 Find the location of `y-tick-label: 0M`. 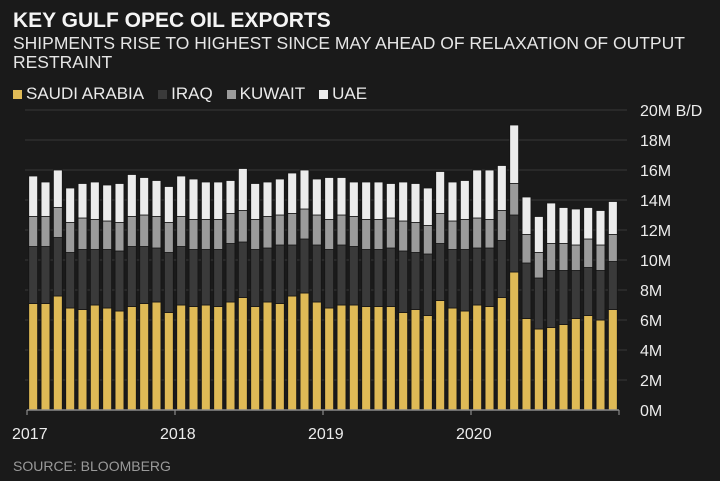

y-tick-label: 0M is located at coordinates (651, 411).